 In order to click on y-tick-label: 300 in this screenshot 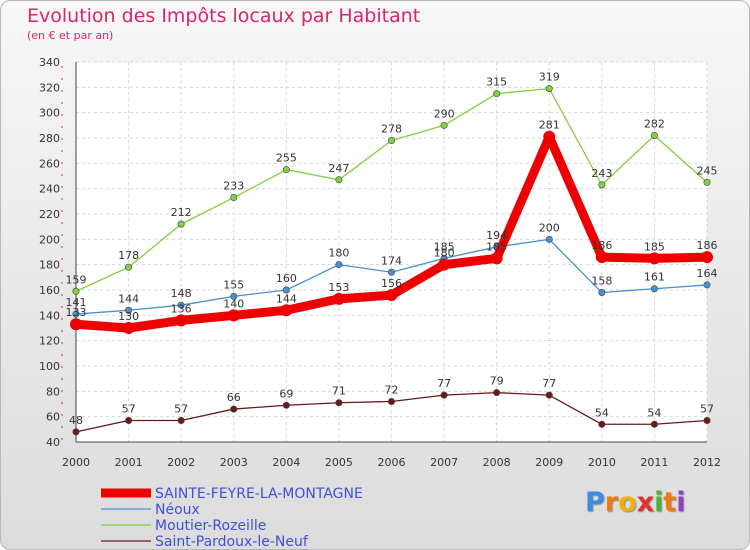, I will do `click(49, 113)`.